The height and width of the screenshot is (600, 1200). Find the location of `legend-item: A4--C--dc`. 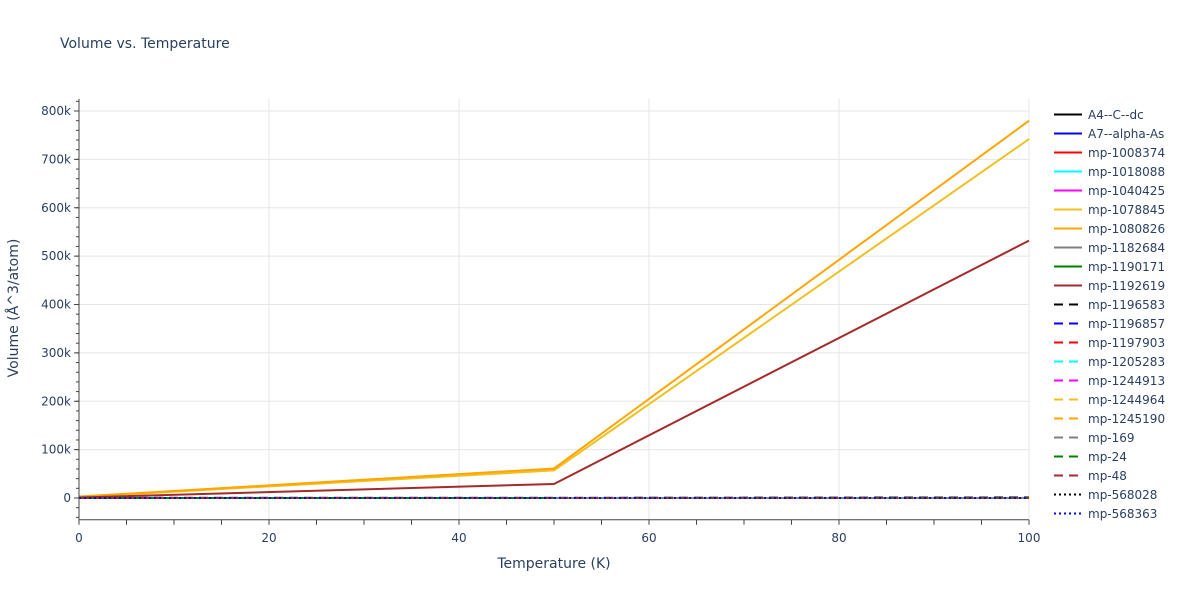

legend-item: A4--C--dc is located at coordinates (1108, 114).